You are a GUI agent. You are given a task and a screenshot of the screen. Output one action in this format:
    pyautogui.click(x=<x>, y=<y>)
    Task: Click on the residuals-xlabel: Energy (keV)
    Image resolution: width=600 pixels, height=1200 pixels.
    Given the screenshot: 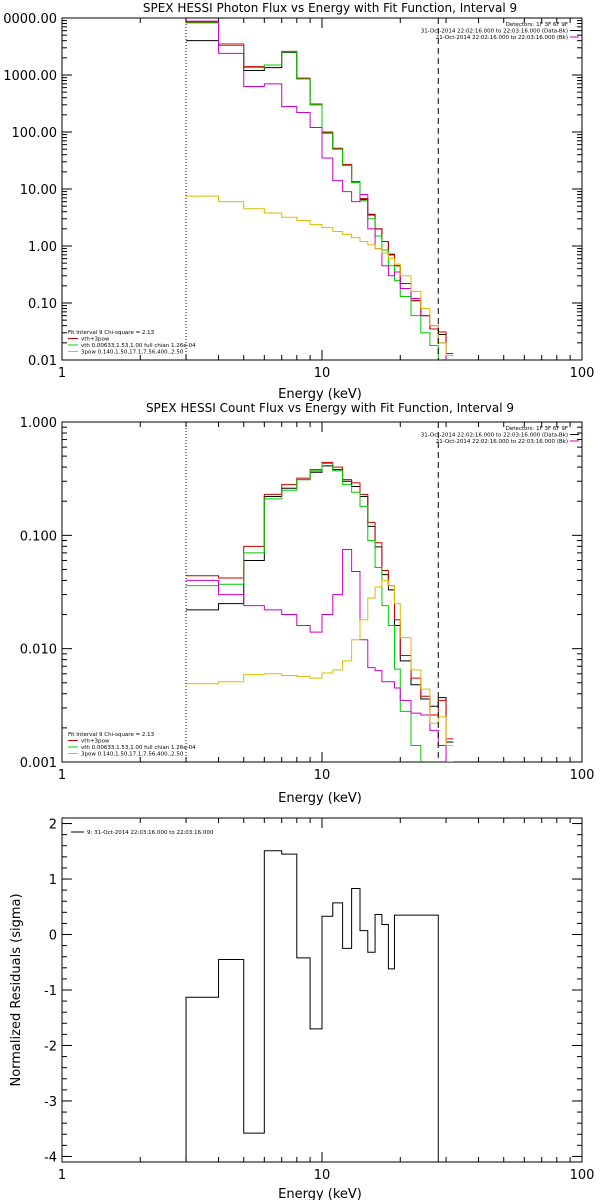 What is the action you would take?
    pyautogui.click(x=320, y=1193)
    